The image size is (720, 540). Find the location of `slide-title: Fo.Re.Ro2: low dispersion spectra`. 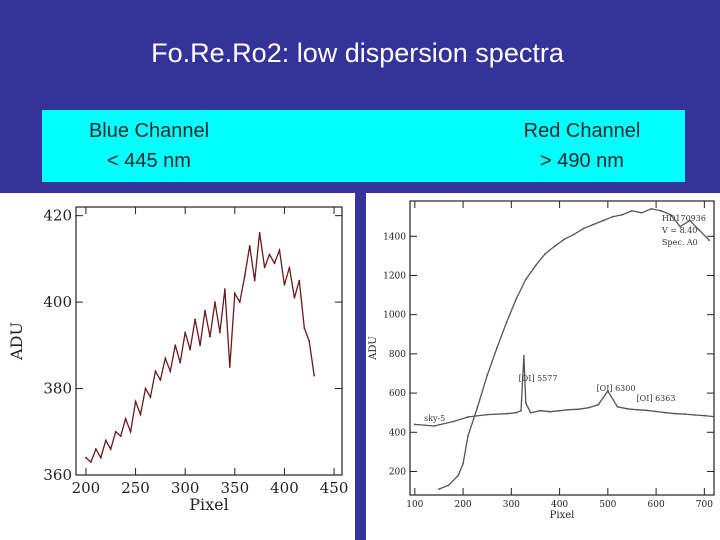

slide-title: Fo.Re.Ro2: low dispersion spectra is located at coordinates (357, 53).